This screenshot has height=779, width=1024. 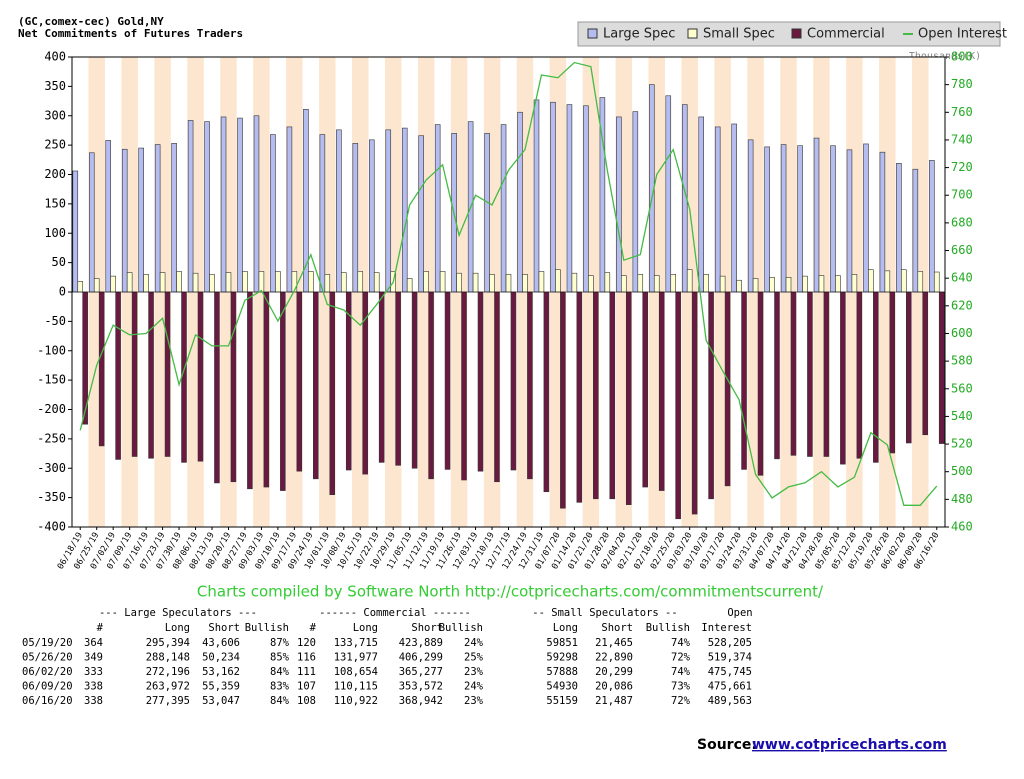 What do you see at coordinates (474, 643) in the screenshot?
I see `table-cell: 24%` at bounding box center [474, 643].